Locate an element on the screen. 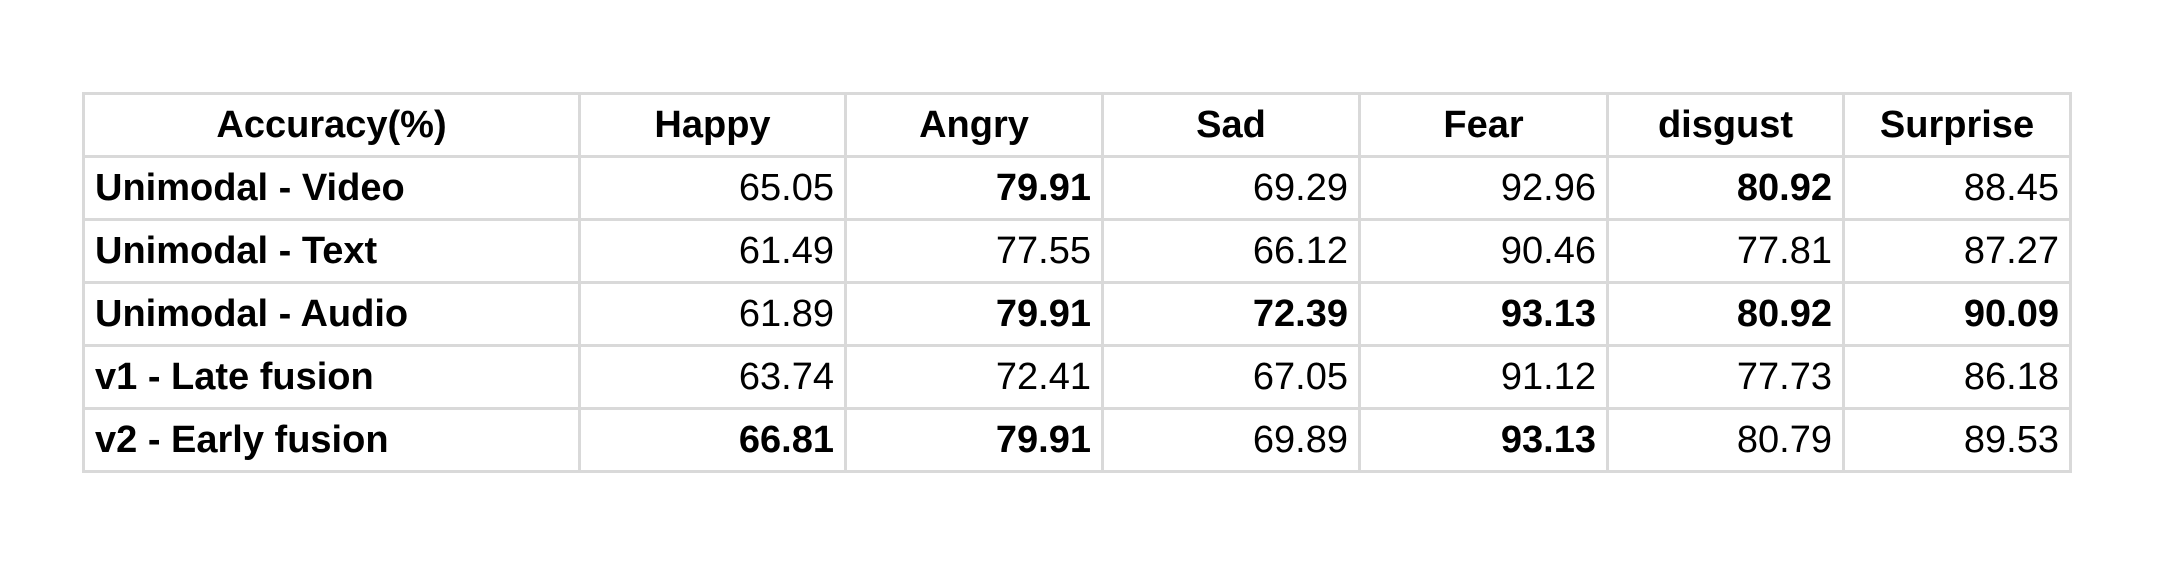 This screenshot has height=587, width=2168. column-header: Accuracy(%) is located at coordinates (331, 125).